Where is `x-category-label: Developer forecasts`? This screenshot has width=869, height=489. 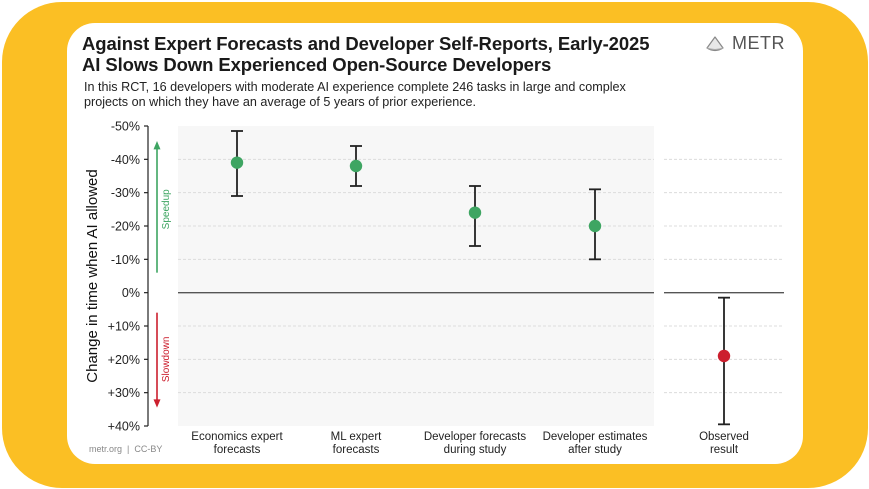
x-category-label: Developer forecasts is located at coordinates (475, 437).